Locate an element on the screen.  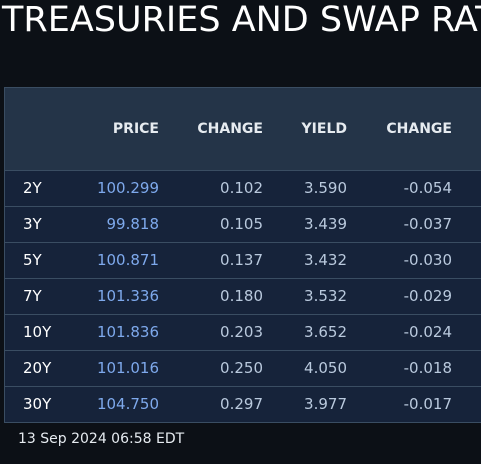
price-change-cell: 0.105 is located at coordinates (211, 224).